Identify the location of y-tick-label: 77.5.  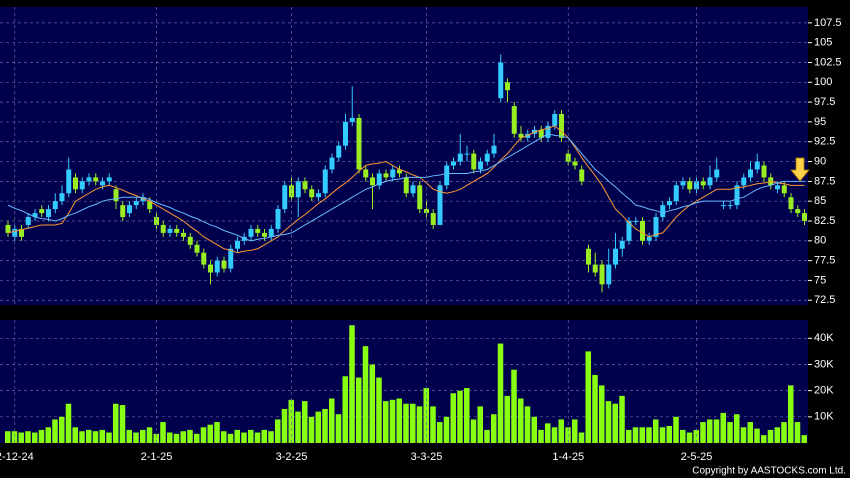
(824, 261).